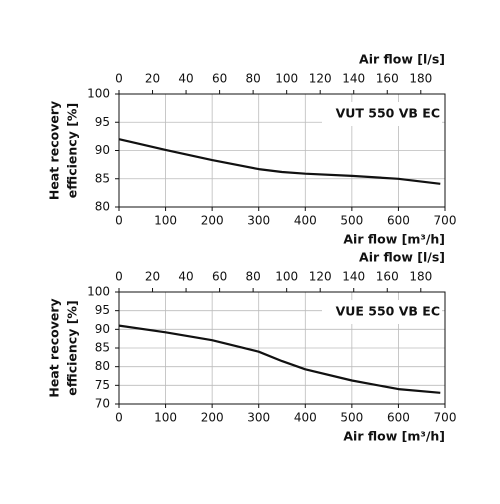 The height and width of the screenshot is (504, 500). What do you see at coordinates (388, 113) in the screenshot?
I see `annotation: VUT 550 VB EC` at bounding box center [388, 113].